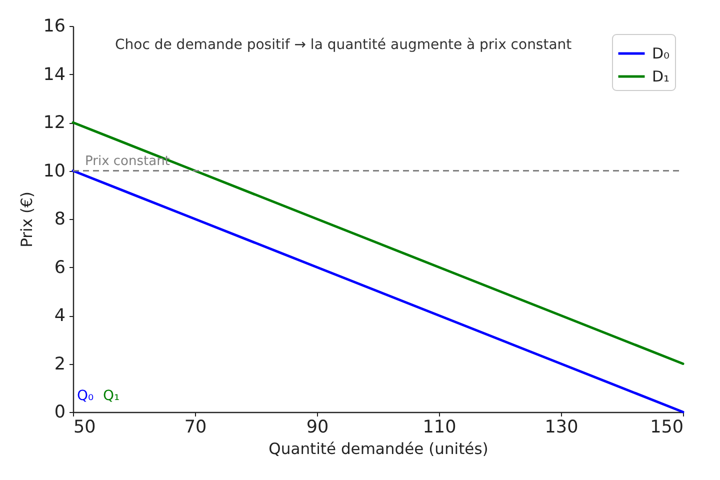  Describe the element at coordinates (195, 428) in the screenshot. I see `x-tick-label: 70` at that location.